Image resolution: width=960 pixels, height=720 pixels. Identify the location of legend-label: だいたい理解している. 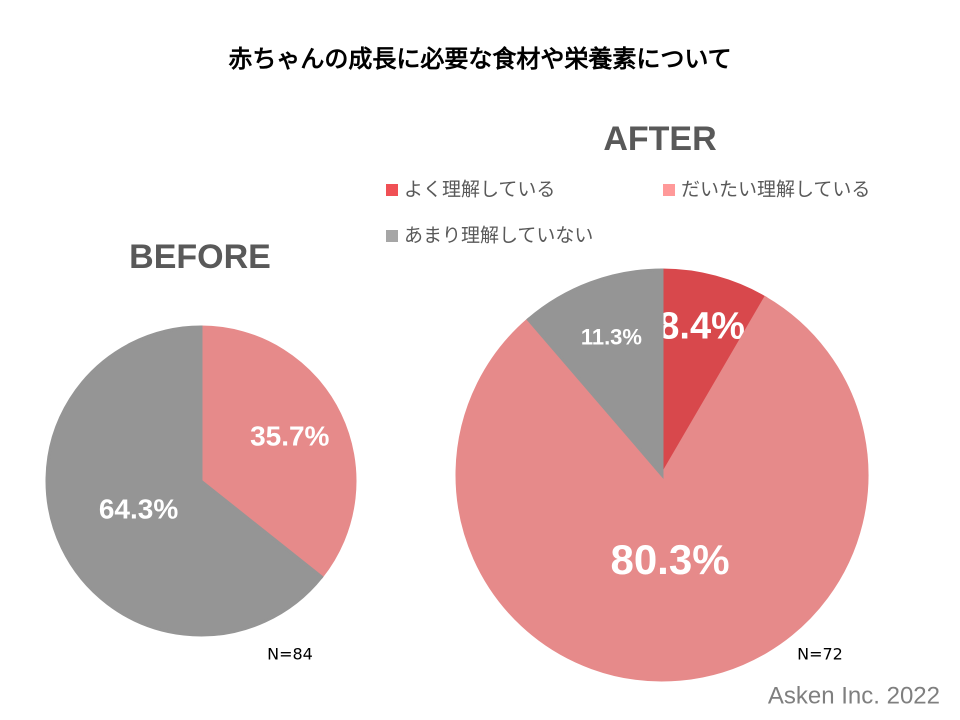
(775, 190).